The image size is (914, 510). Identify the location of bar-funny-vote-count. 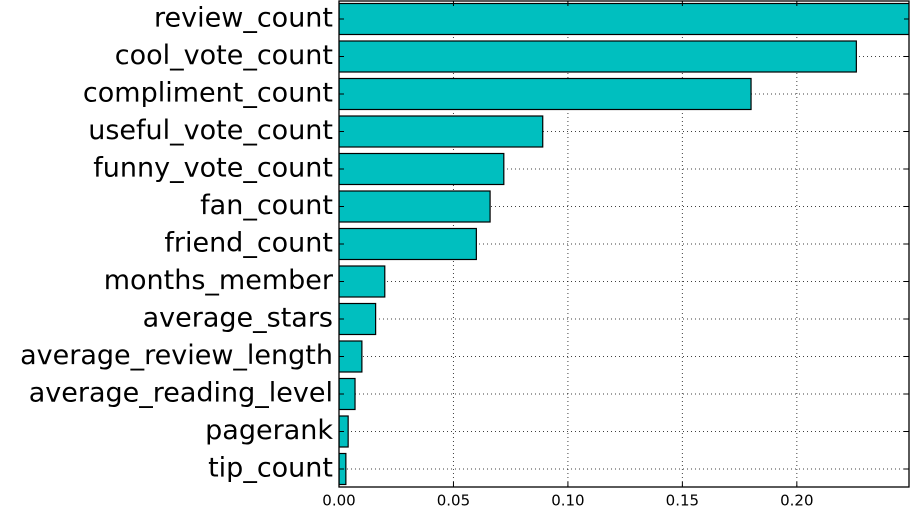
(422, 169).